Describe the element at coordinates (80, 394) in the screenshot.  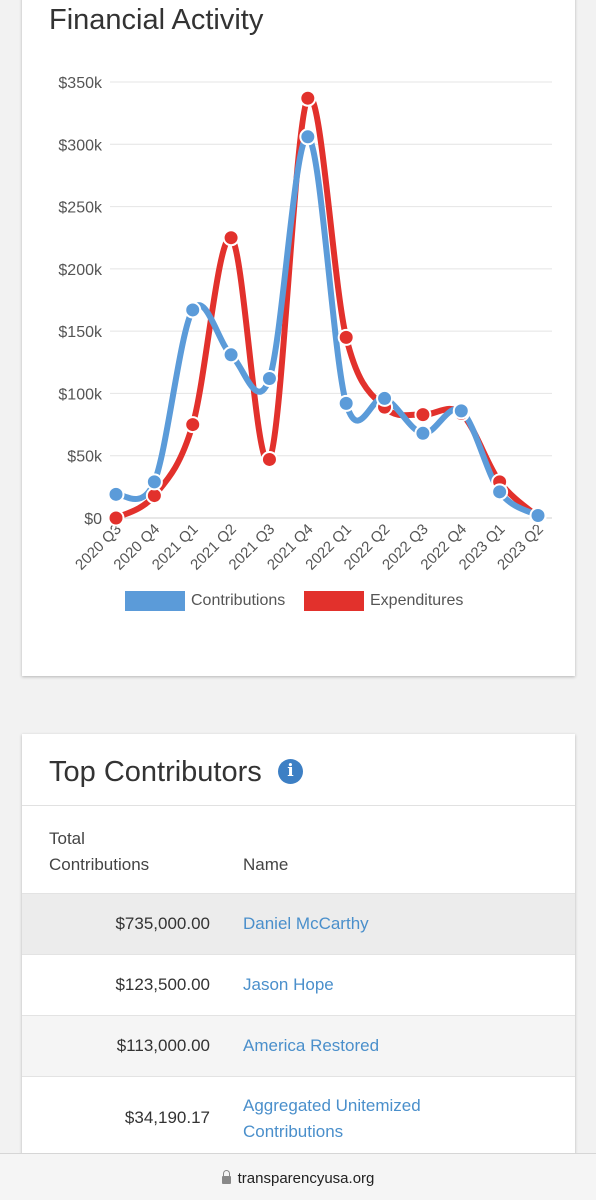
I see `y-tick-label: $100k` at that location.